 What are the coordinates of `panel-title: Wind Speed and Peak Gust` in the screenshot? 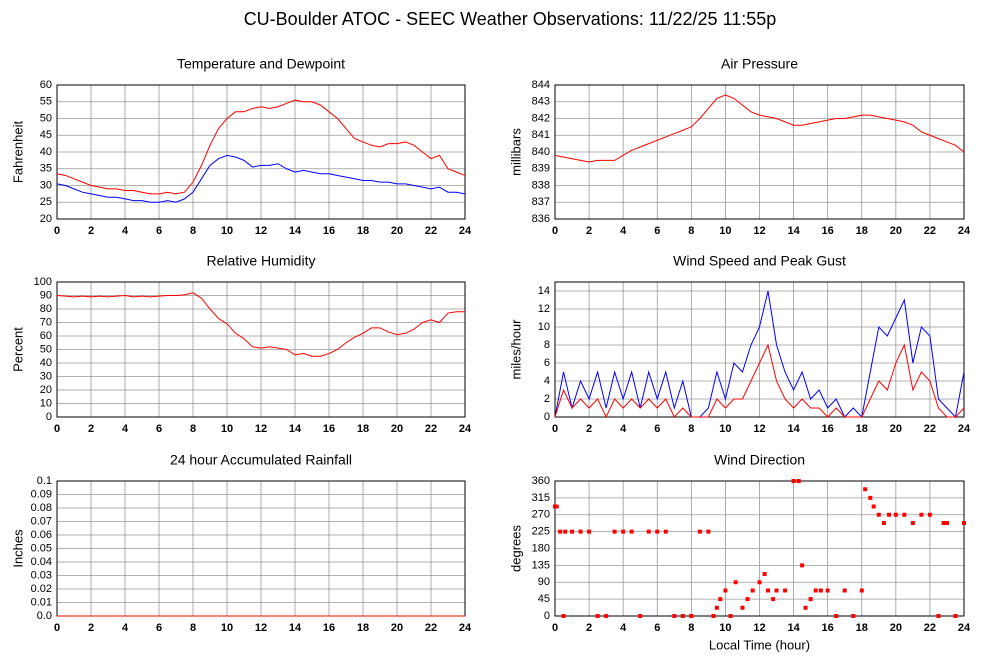 It's located at (759, 261).